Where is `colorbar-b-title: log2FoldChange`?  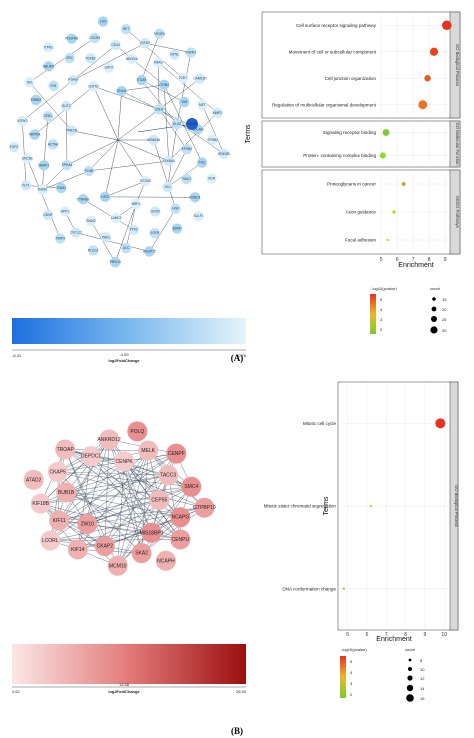 colorbar-b-title: log2FoldChange is located at coordinates (124, 691).